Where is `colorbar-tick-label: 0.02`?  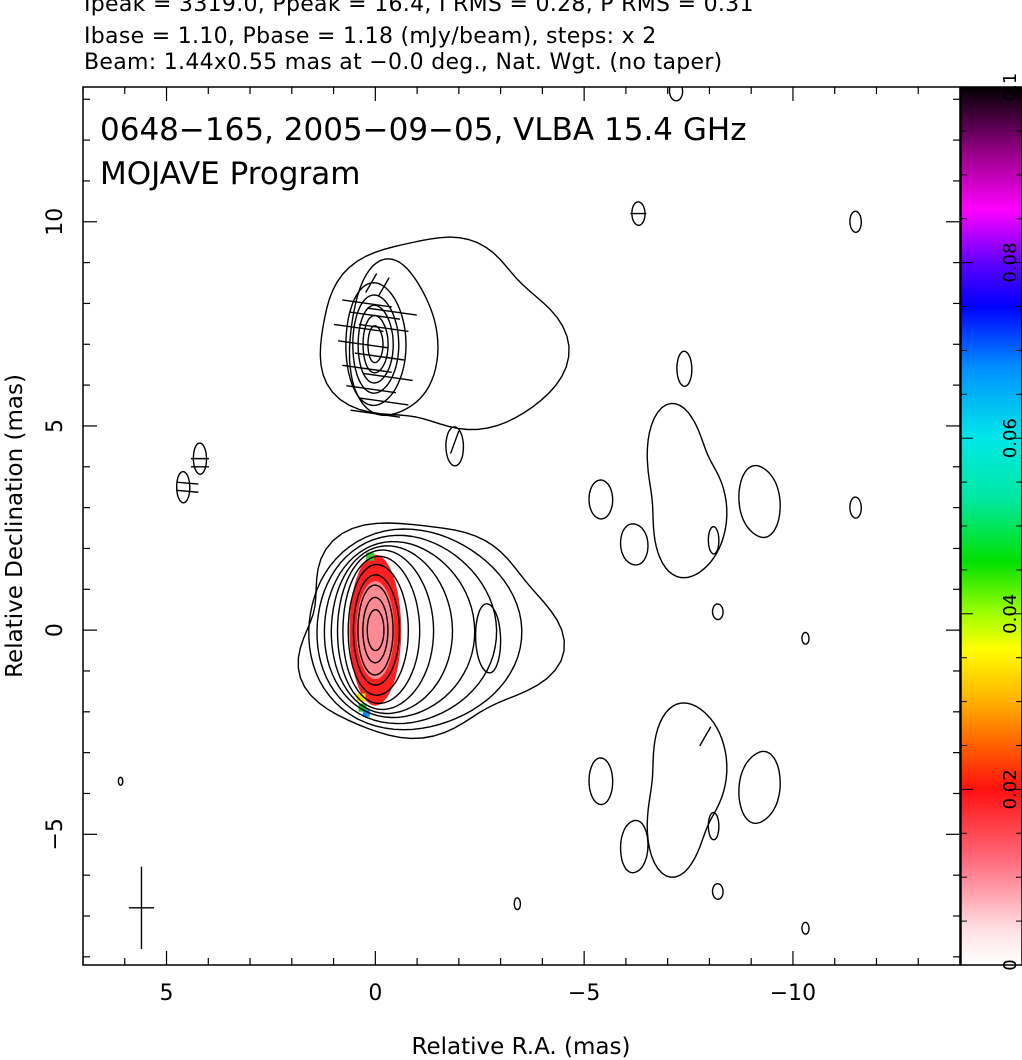 colorbar-tick-label: 0.02 is located at coordinates (1010, 789).